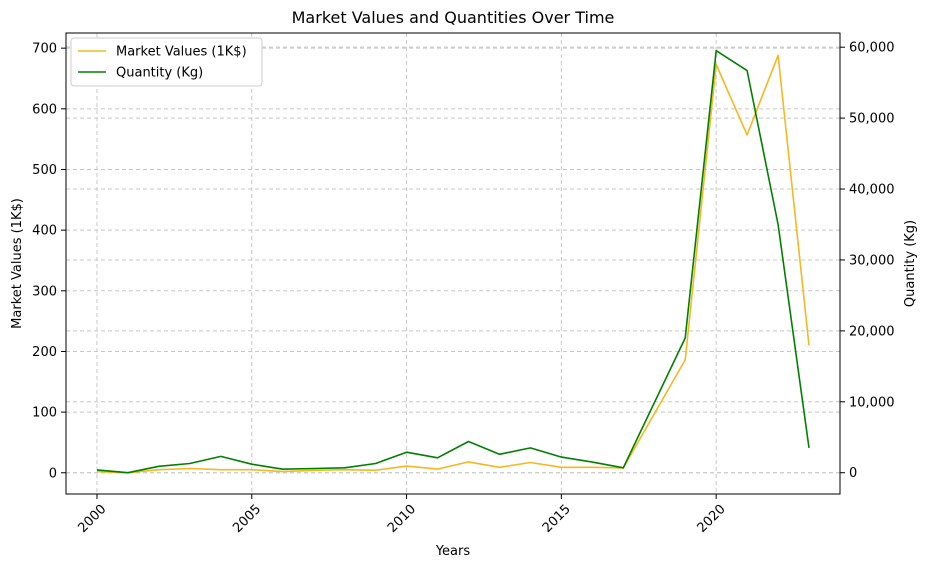 The height and width of the screenshot is (568, 928). I want to click on y-right-tick-label: 20,000, so click(872, 331).